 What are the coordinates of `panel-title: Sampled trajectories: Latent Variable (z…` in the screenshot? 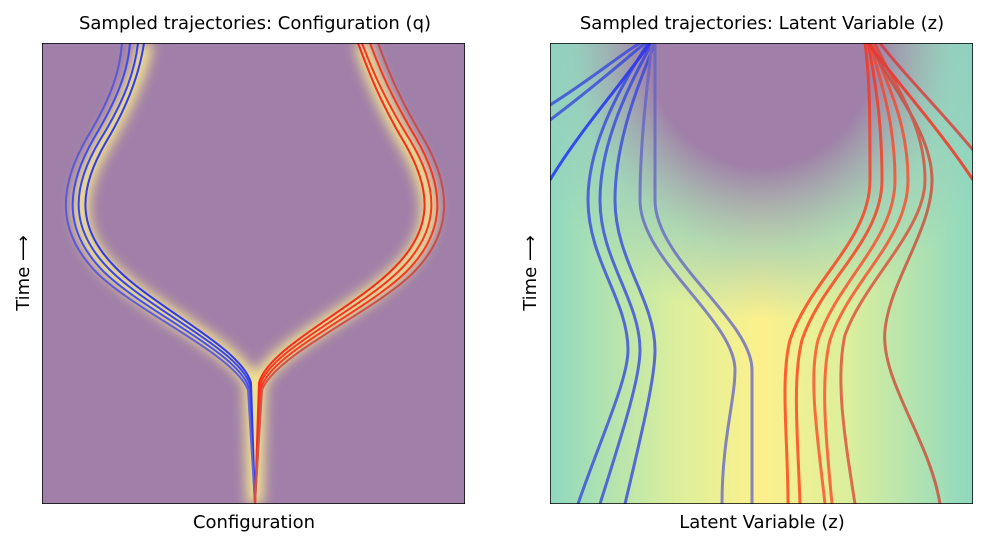 It's located at (762, 23).